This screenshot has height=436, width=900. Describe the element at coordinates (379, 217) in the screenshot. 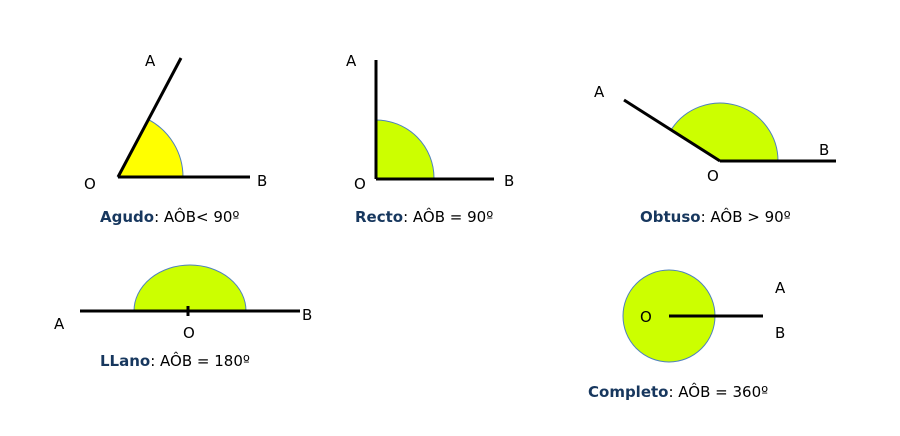

I see `angle-name: Recto` at that location.